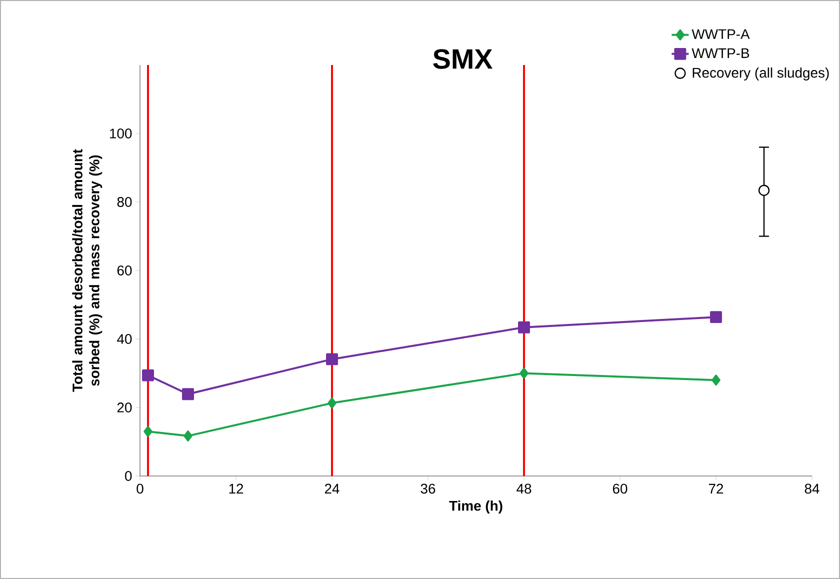 This screenshot has height=579, width=840. What do you see at coordinates (524, 489) in the screenshot?
I see `x-tick-label: 48` at bounding box center [524, 489].